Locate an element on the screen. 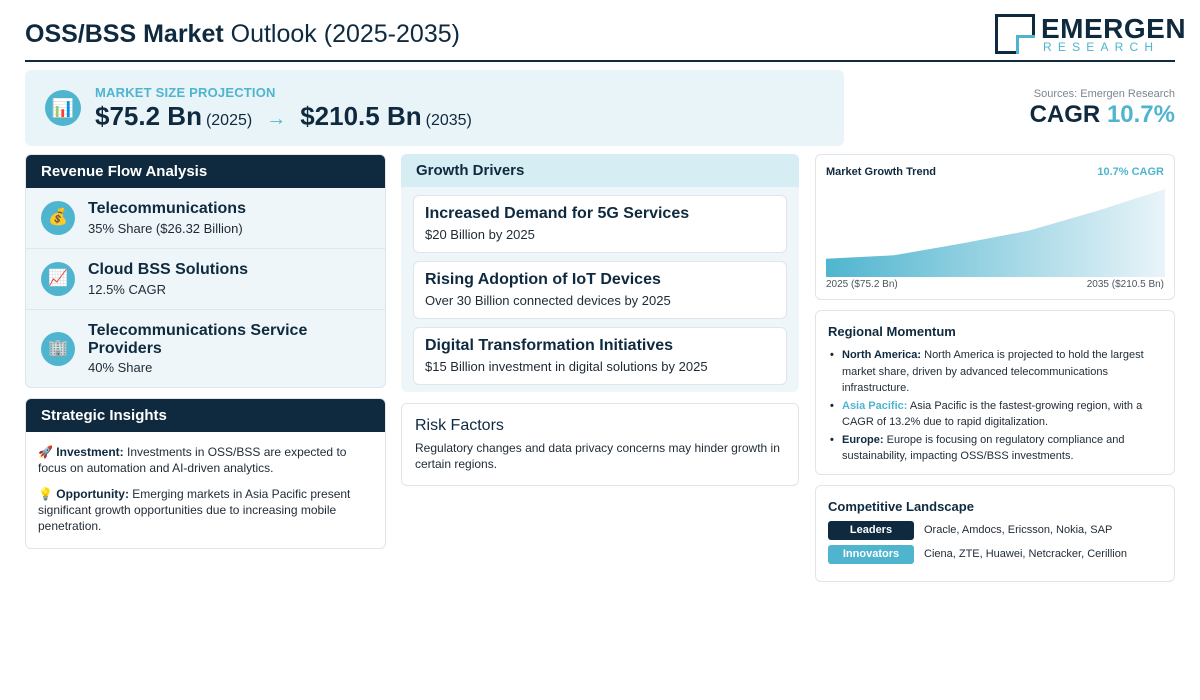 The height and width of the screenshot is (700, 1200). market-size-values: $75.2 Bn (2025) → $210.5 Bn (2035) is located at coordinates (290, 116).